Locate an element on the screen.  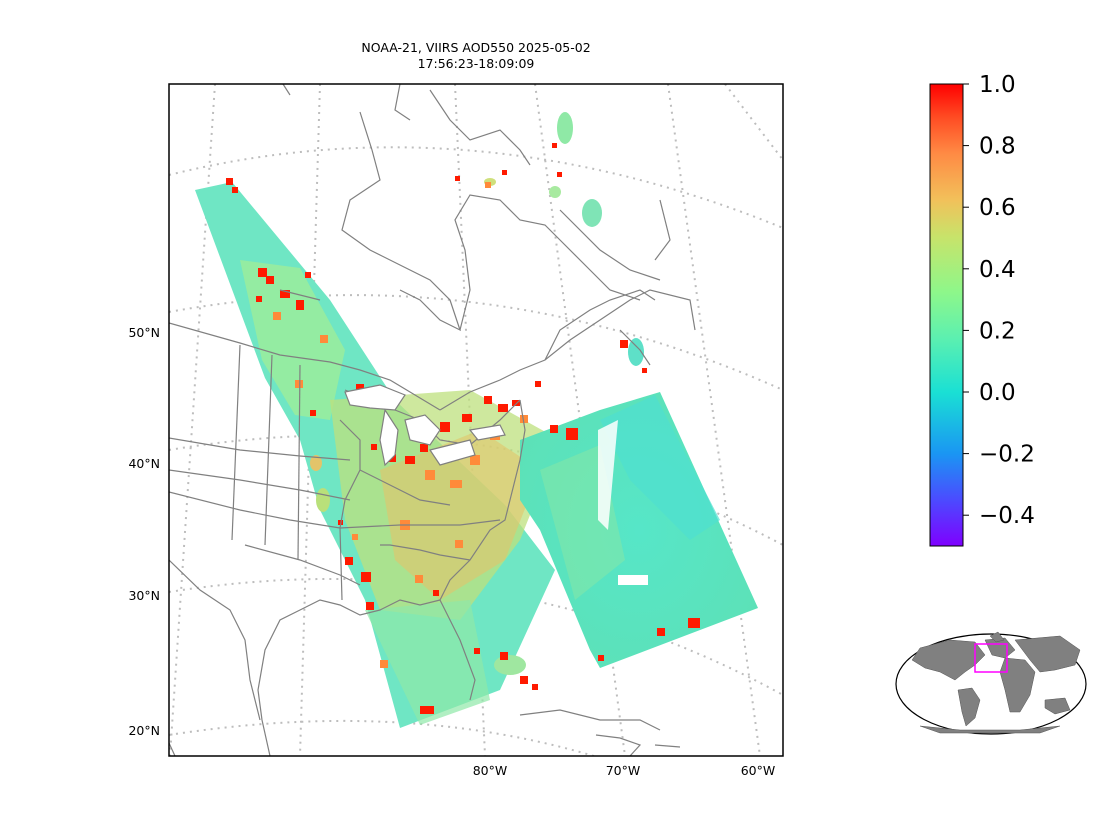
satellite-swath-east is located at coordinates (639, 530).